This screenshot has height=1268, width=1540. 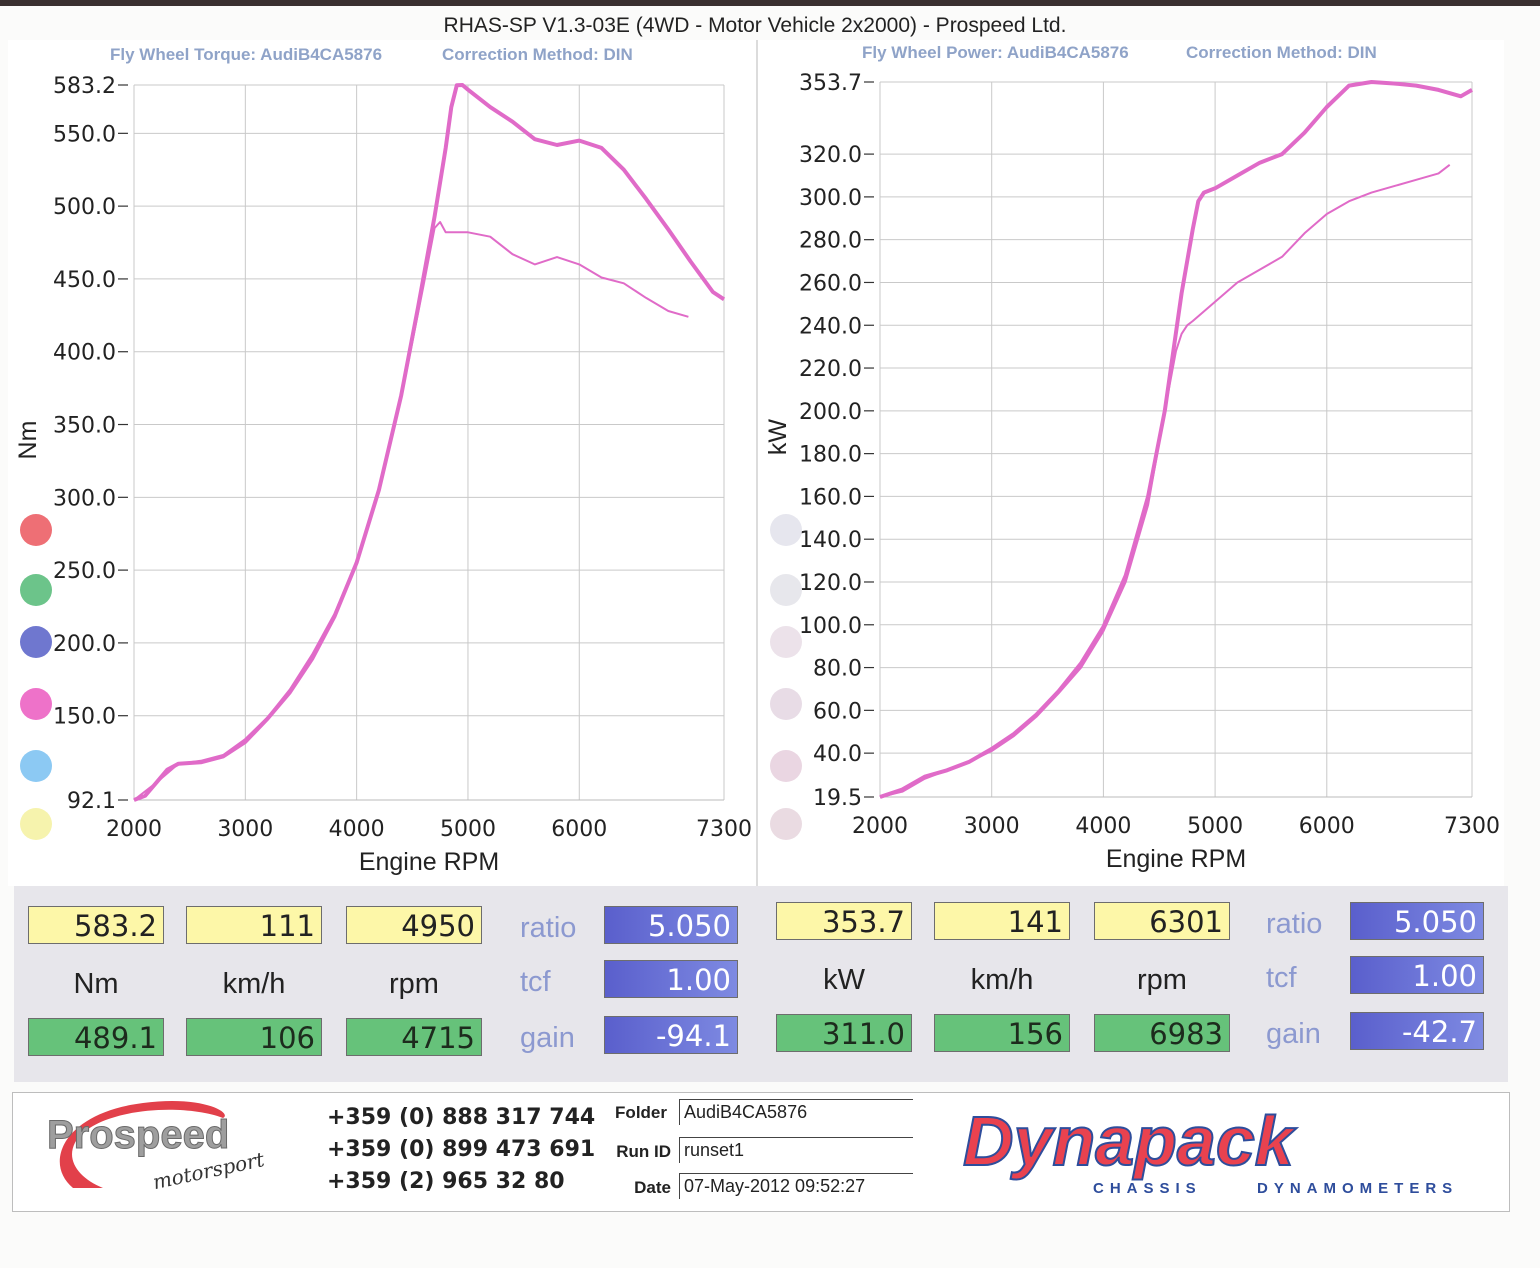 What do you see at coordinates (84, 426) in the screenshot?
I see `y-tick-label: 350.0` at bounding box center [84, 426].